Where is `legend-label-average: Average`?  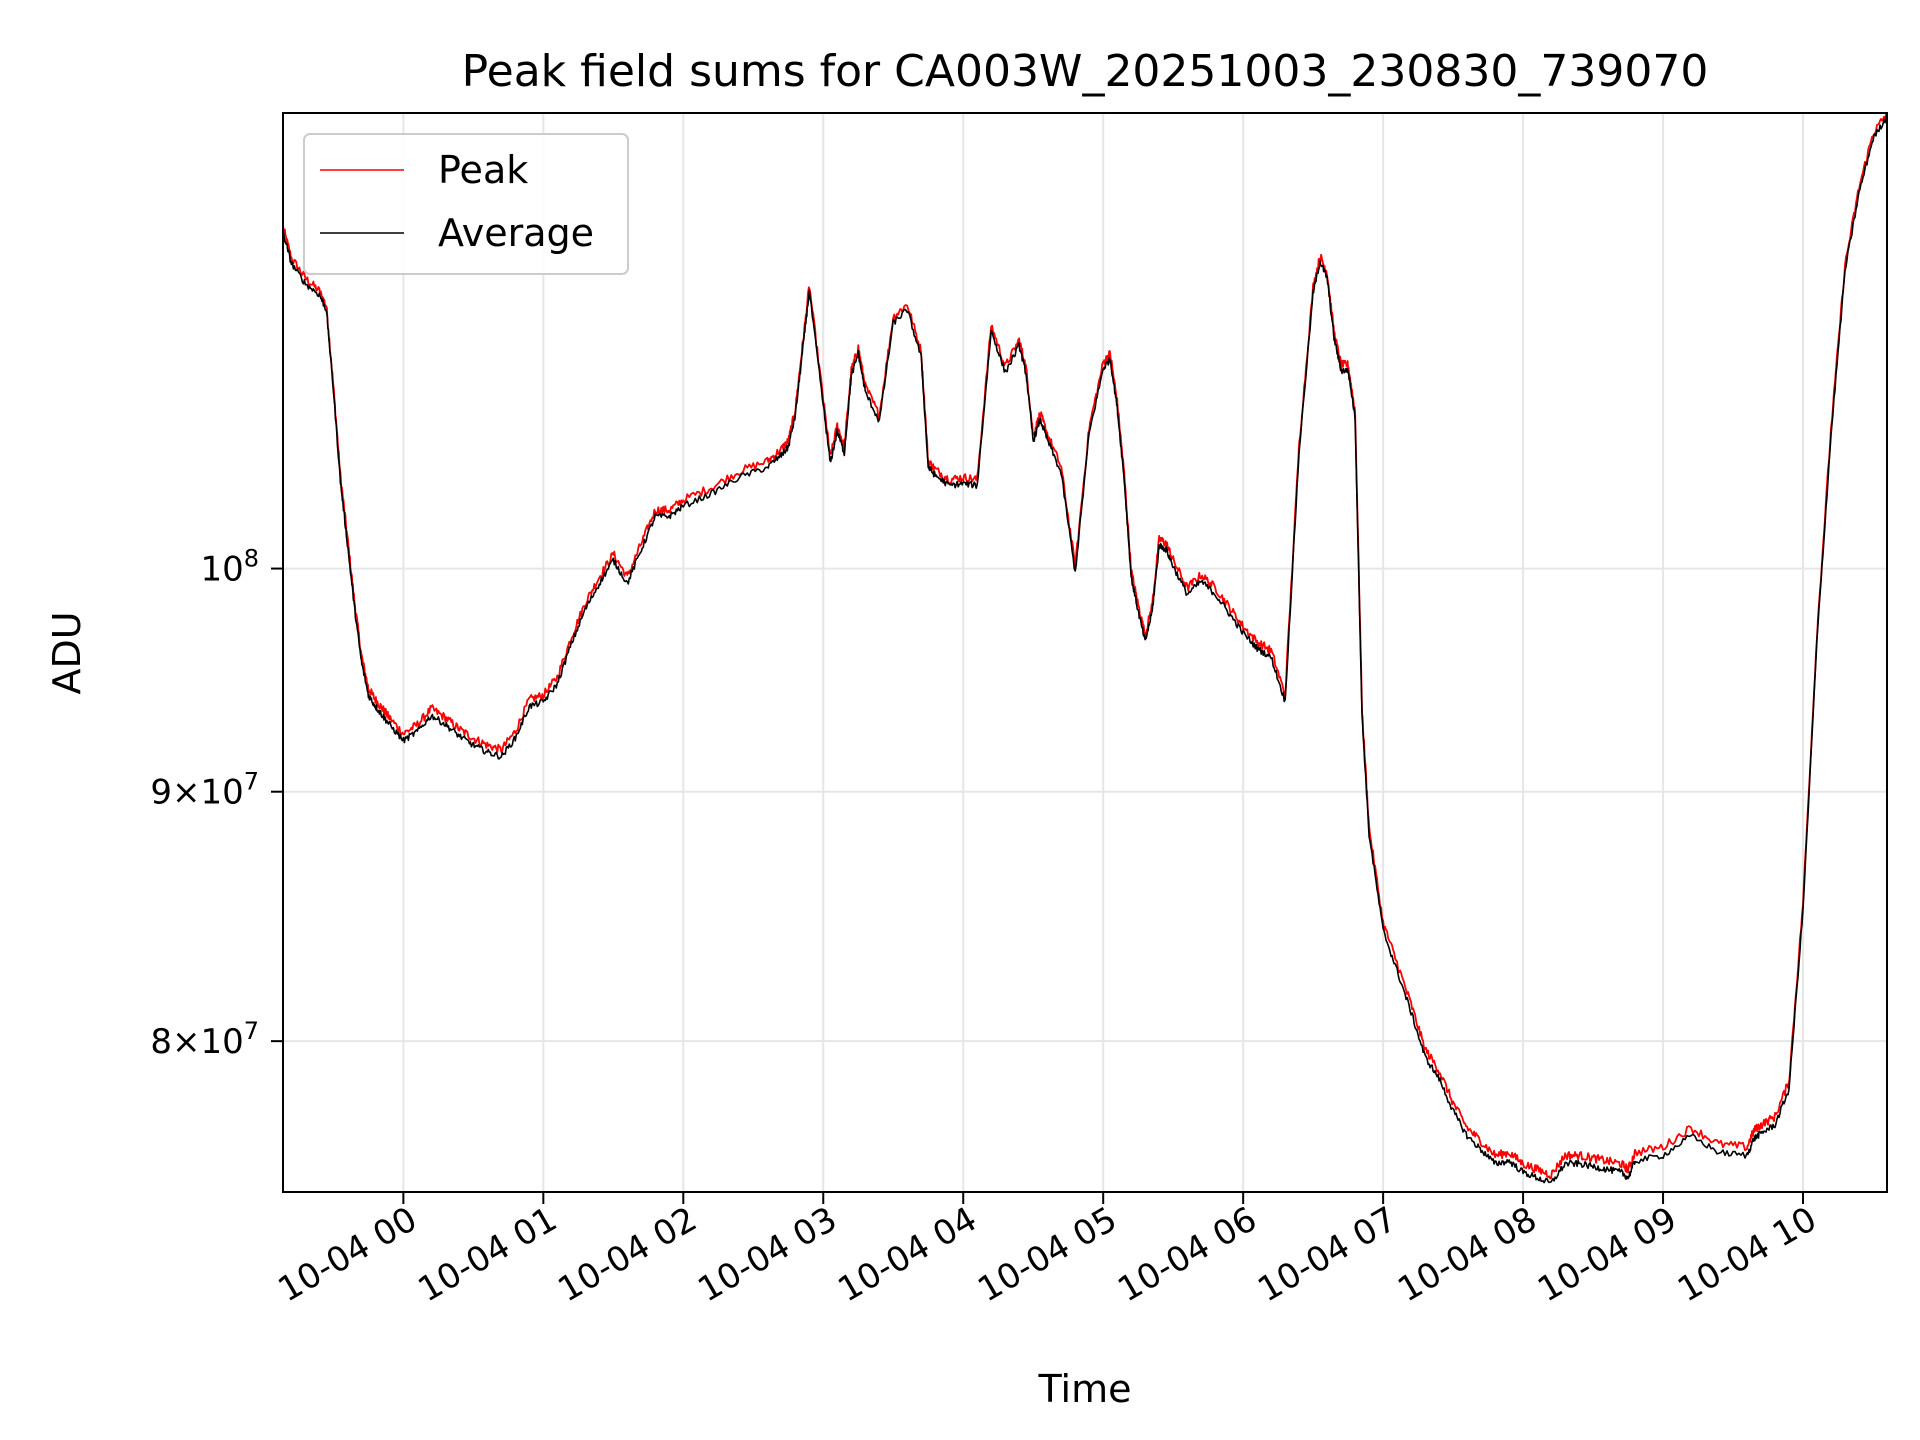
legend-label-average: Average is located at coordinates (516, 233).